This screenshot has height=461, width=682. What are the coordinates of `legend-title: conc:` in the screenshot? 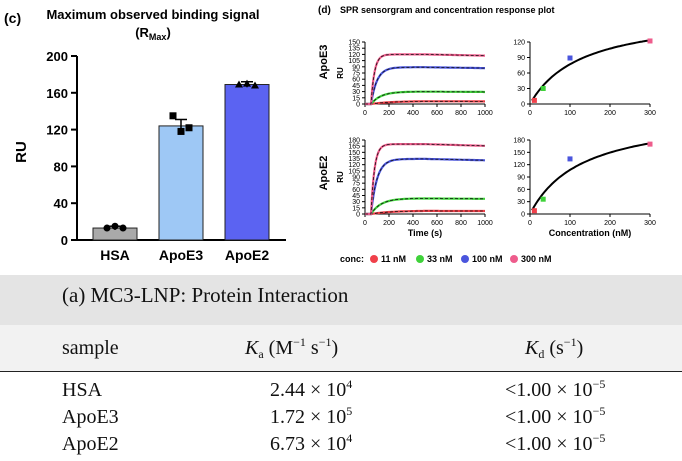 It's located at (352, 259).